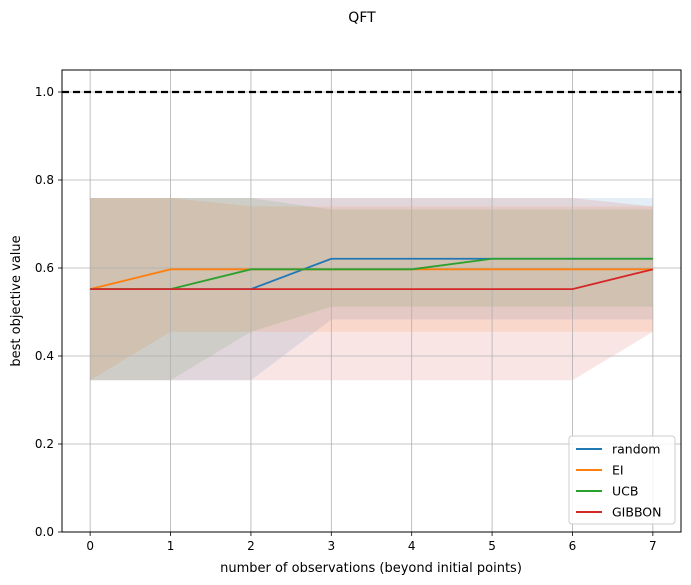 The width and height of the screenshot is (691, 585). I want to click on x-tick-label: 2, so click(251, 546).